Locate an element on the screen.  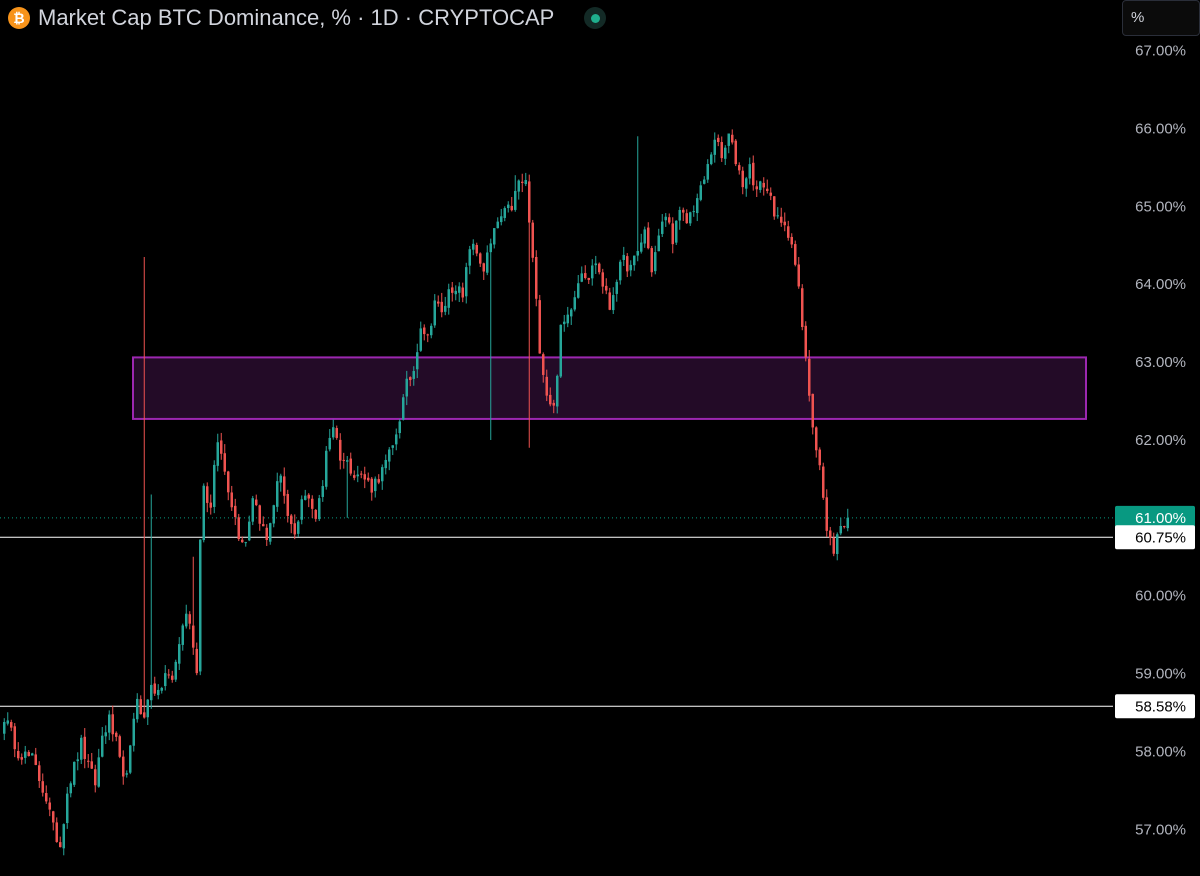
line-price-tag-1-label: 58.58% is located at coordinates (1160, 706).